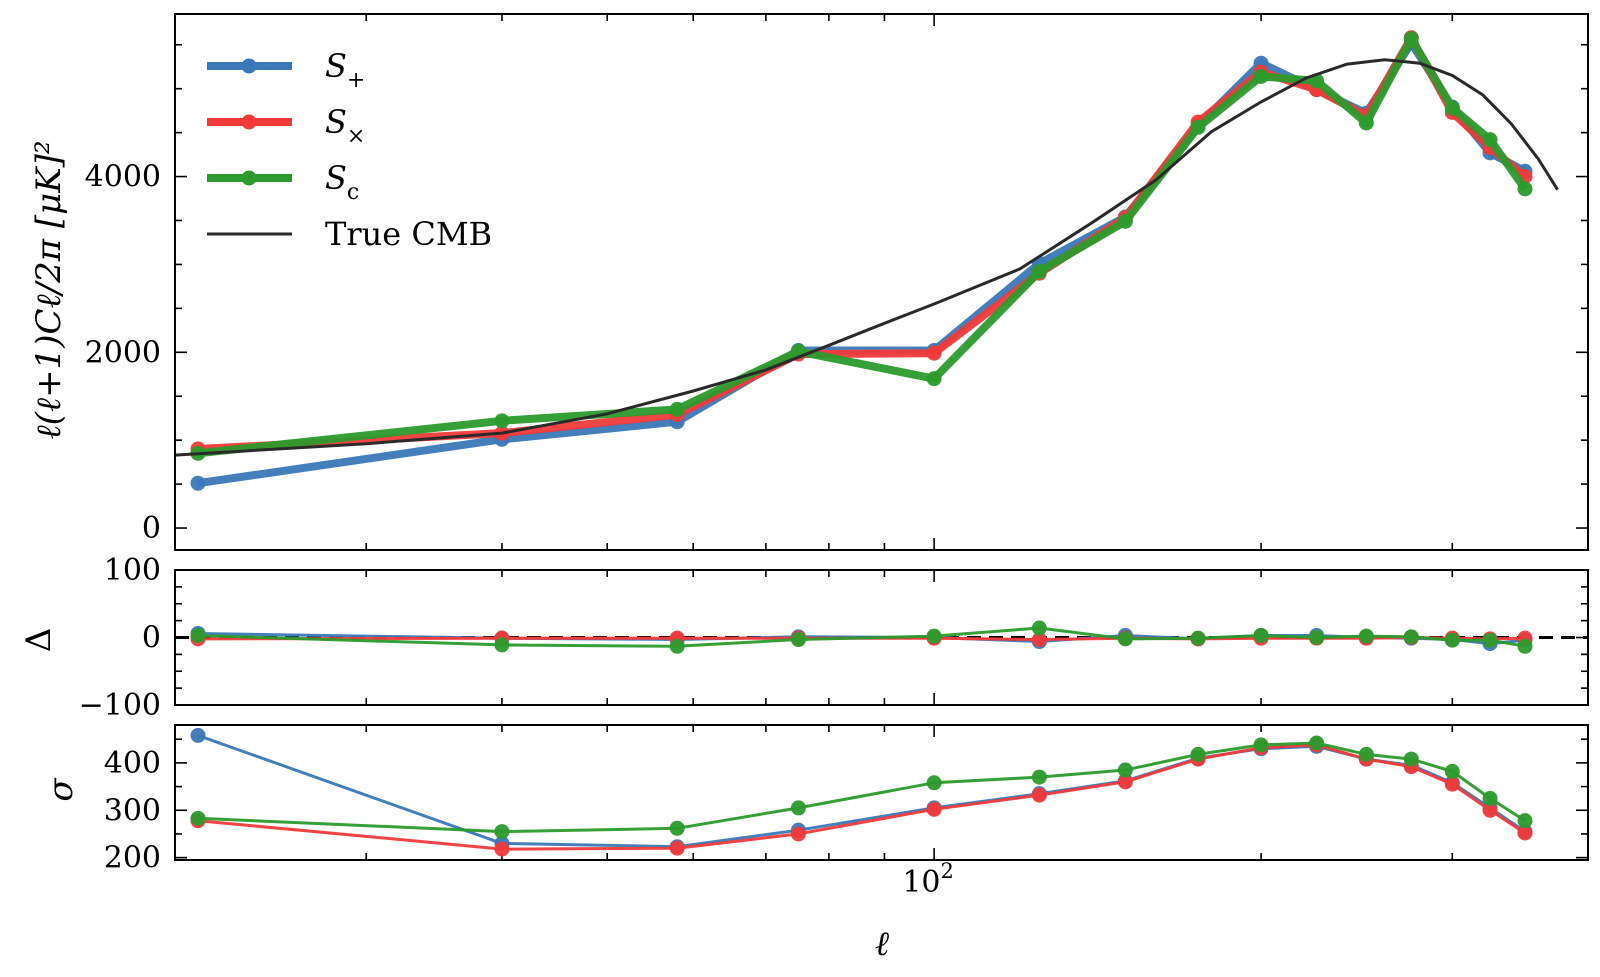 The image size is (1600, 977). I want to click on legend-item: S+, so click(286, 70).